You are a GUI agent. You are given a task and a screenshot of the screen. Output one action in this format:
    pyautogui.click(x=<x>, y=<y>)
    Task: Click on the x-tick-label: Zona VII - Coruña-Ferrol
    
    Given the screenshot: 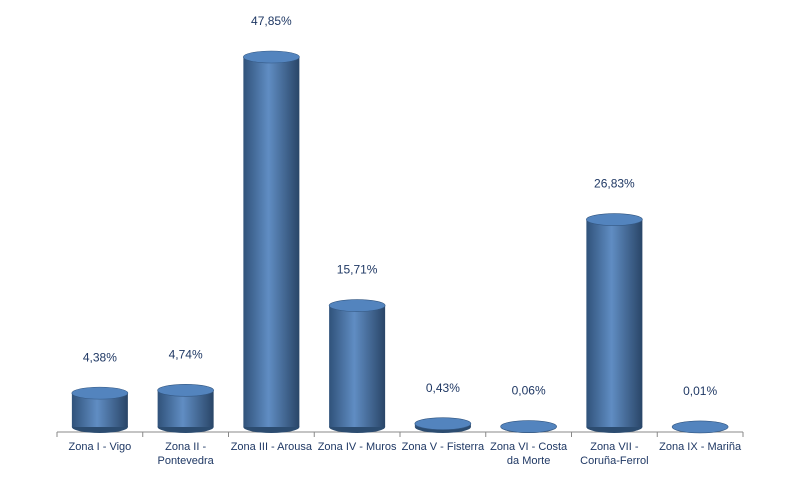 What is the action you would take?
    pyautogui.click(x=614, y=454)
    